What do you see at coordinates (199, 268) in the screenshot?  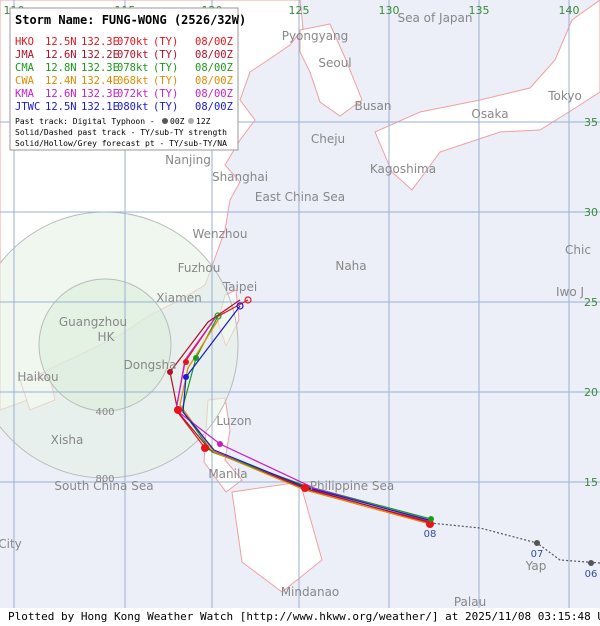 I see `place-label: Fuzhou` at bounding box center [199, 268].